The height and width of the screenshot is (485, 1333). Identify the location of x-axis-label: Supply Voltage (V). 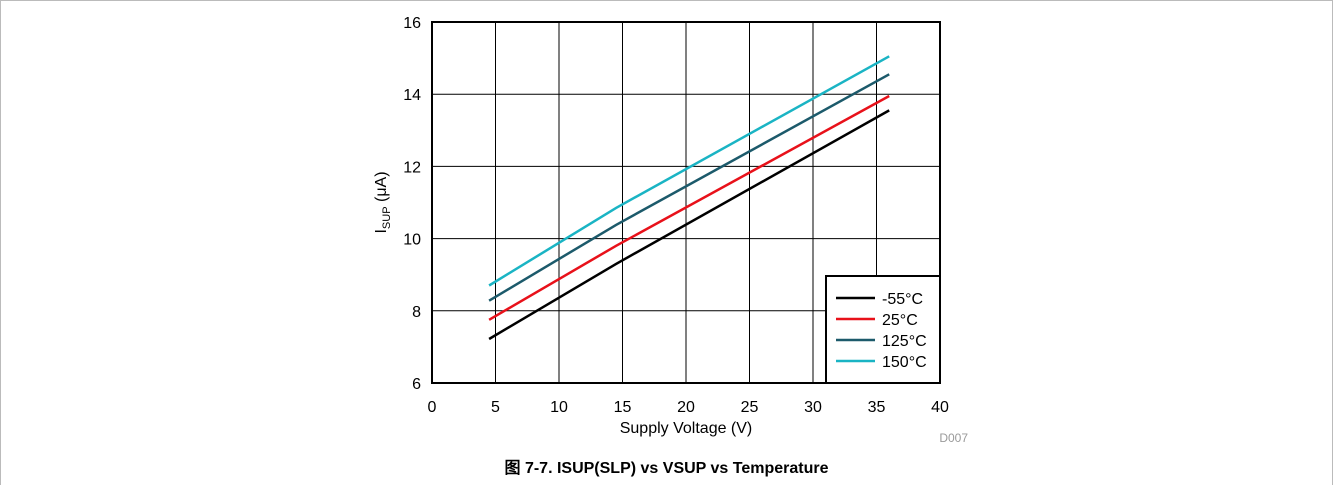
(686, 428).